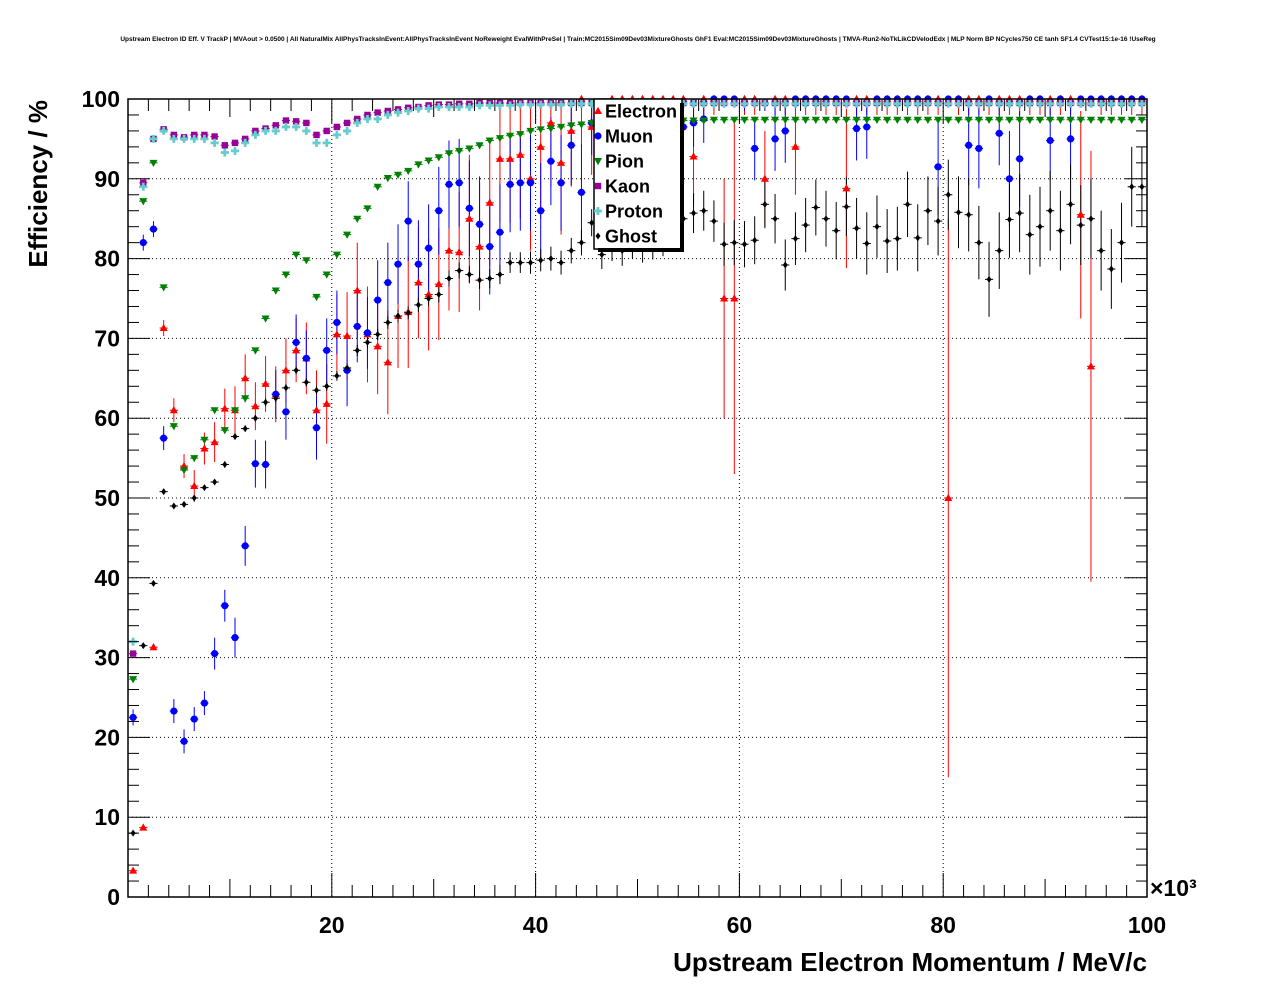  What do you see at coordinates (536, 925) in the screenshot?
I see `x-tick-label: 40` at bounding box center [536, 925].